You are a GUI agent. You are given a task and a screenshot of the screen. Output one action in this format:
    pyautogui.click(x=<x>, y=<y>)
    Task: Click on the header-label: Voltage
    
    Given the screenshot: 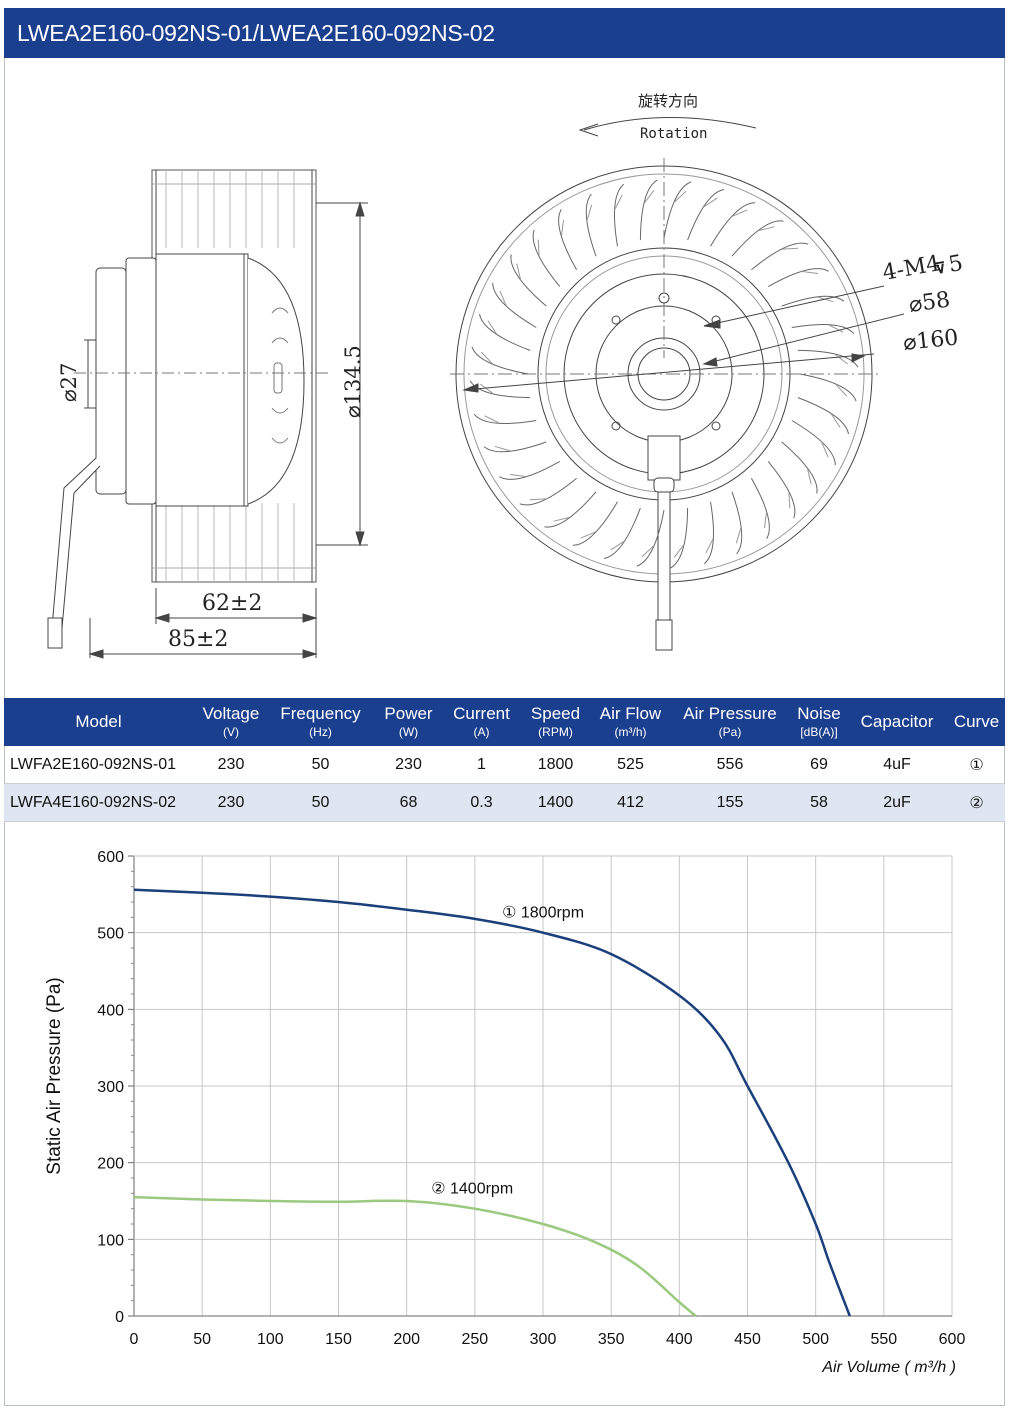 What is the action you would take?
    pyautogui.click(x=231, y=713)
    